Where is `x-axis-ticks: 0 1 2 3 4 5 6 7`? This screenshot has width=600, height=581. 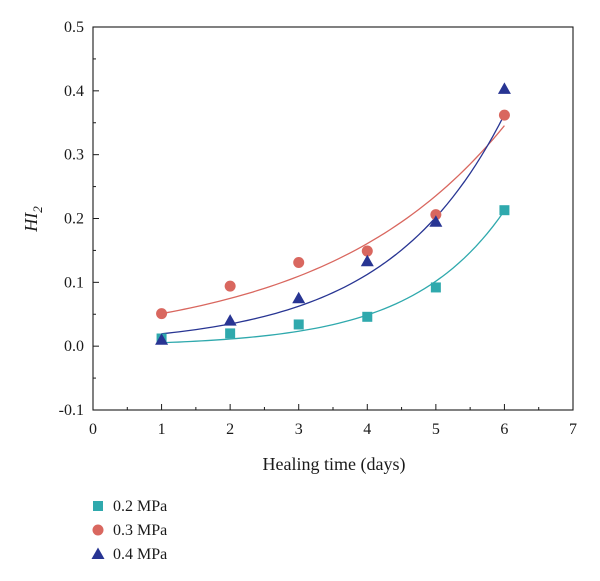
x-axis-ticks: 0 1 2 3 4 5 6 7 is located at coordinates (333, 421).